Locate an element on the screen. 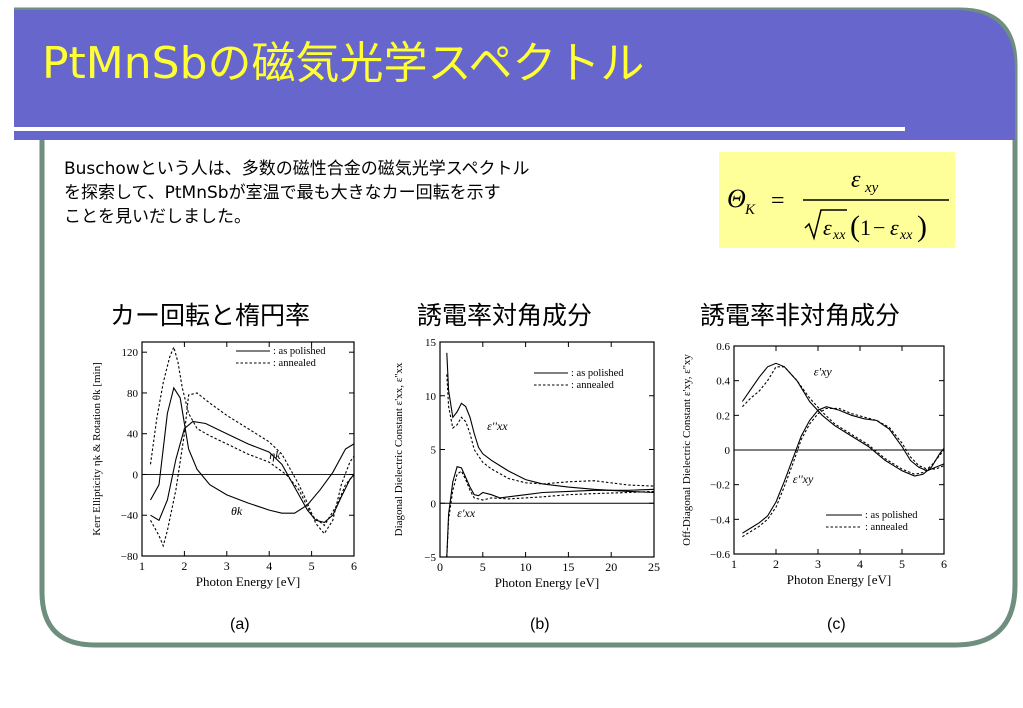  formula-numerator-sub: xy is located at coordinates (871, 188).